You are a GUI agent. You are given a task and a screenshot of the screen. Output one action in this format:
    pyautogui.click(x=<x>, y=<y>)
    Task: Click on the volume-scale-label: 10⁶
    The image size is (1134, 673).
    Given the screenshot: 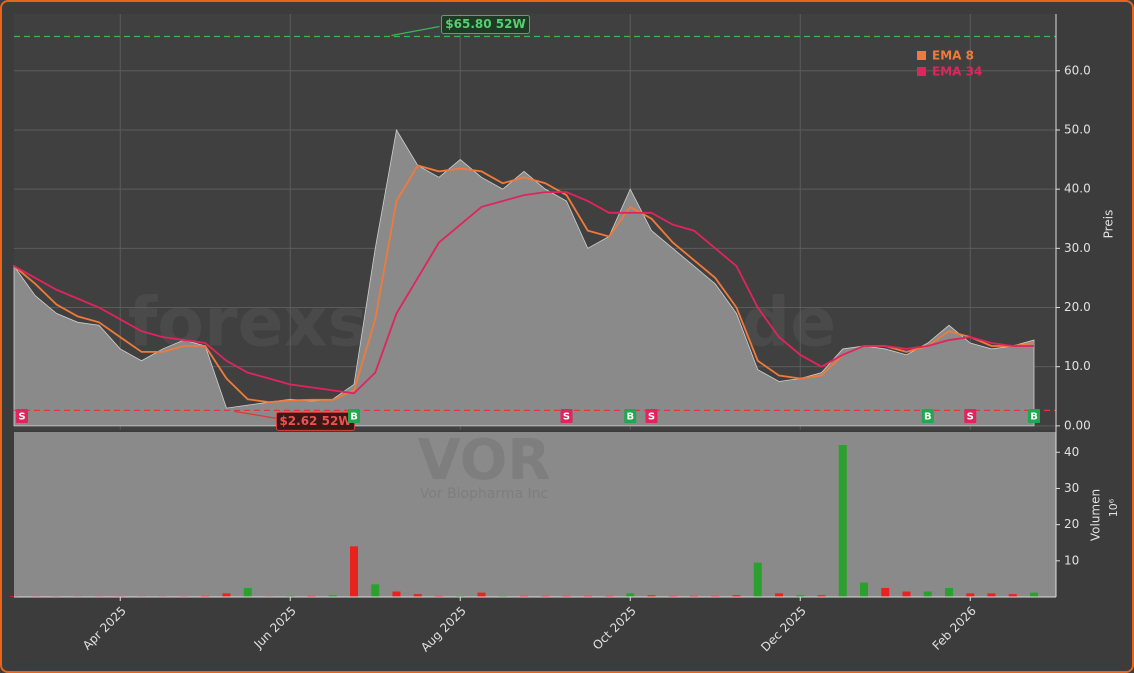 What is the action you would take?
    pyautogui.click(x=1113, y=507)
    